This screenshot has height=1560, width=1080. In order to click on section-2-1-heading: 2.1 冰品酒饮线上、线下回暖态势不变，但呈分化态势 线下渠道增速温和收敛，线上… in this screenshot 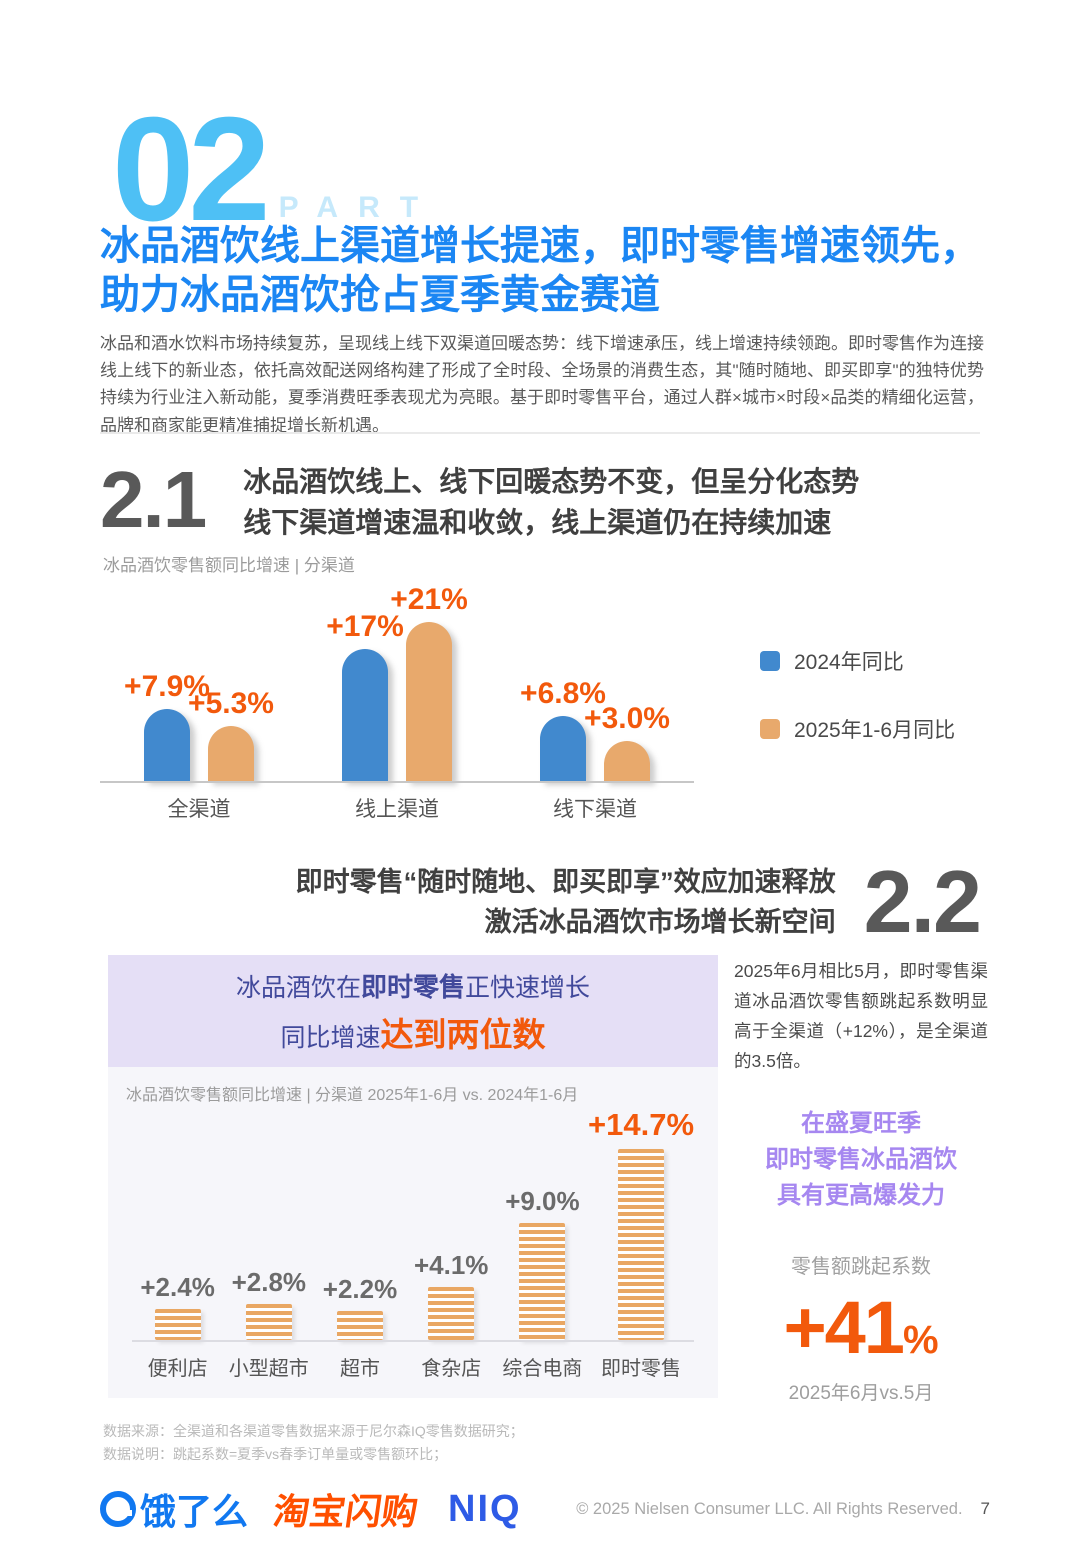, I will do `click(479, 501)`.